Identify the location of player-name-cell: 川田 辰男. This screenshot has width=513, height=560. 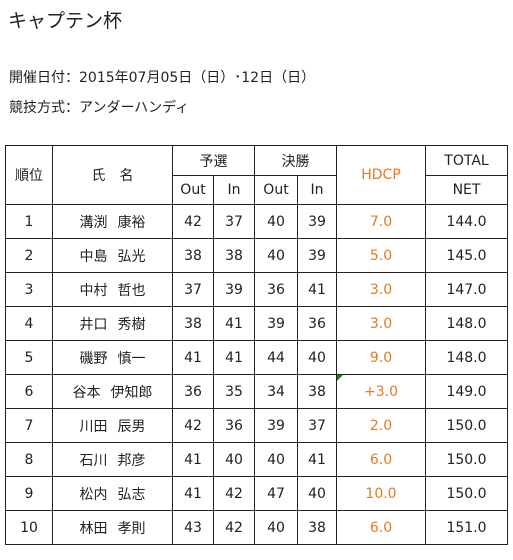
(112, 425).